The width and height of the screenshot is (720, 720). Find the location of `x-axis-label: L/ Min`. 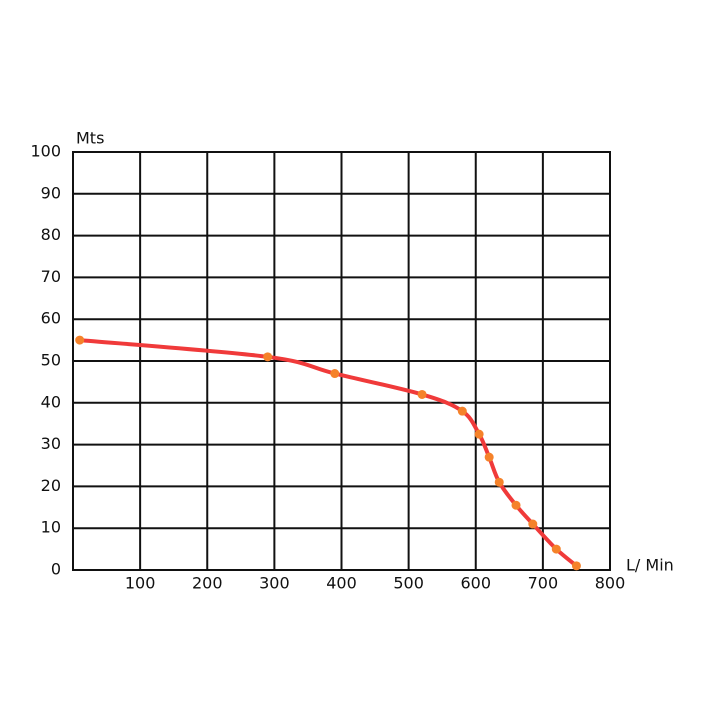

x-axis-label: L/ Min is located at coordinates (650, 565).